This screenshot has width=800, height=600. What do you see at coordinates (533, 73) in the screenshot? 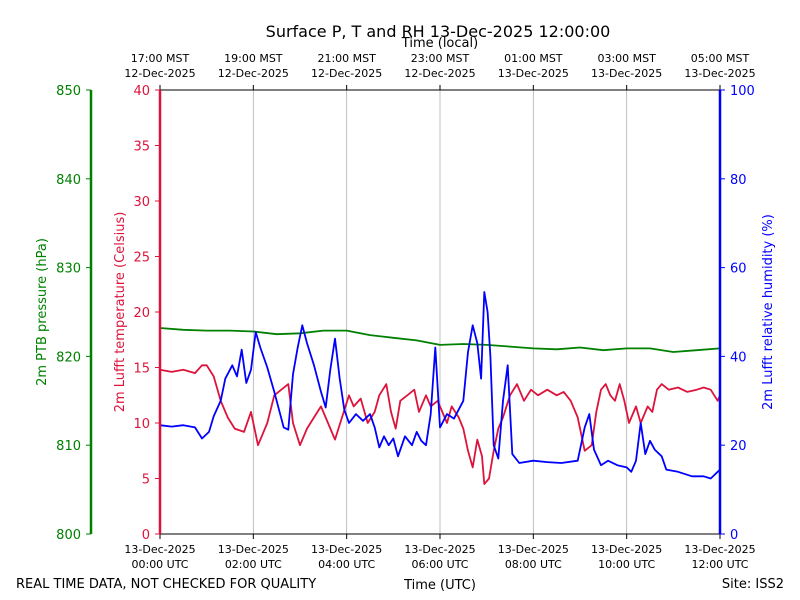
I see `top-tick-sublabel-4: 13-Dec-2025` at bounding box center [533, 73].